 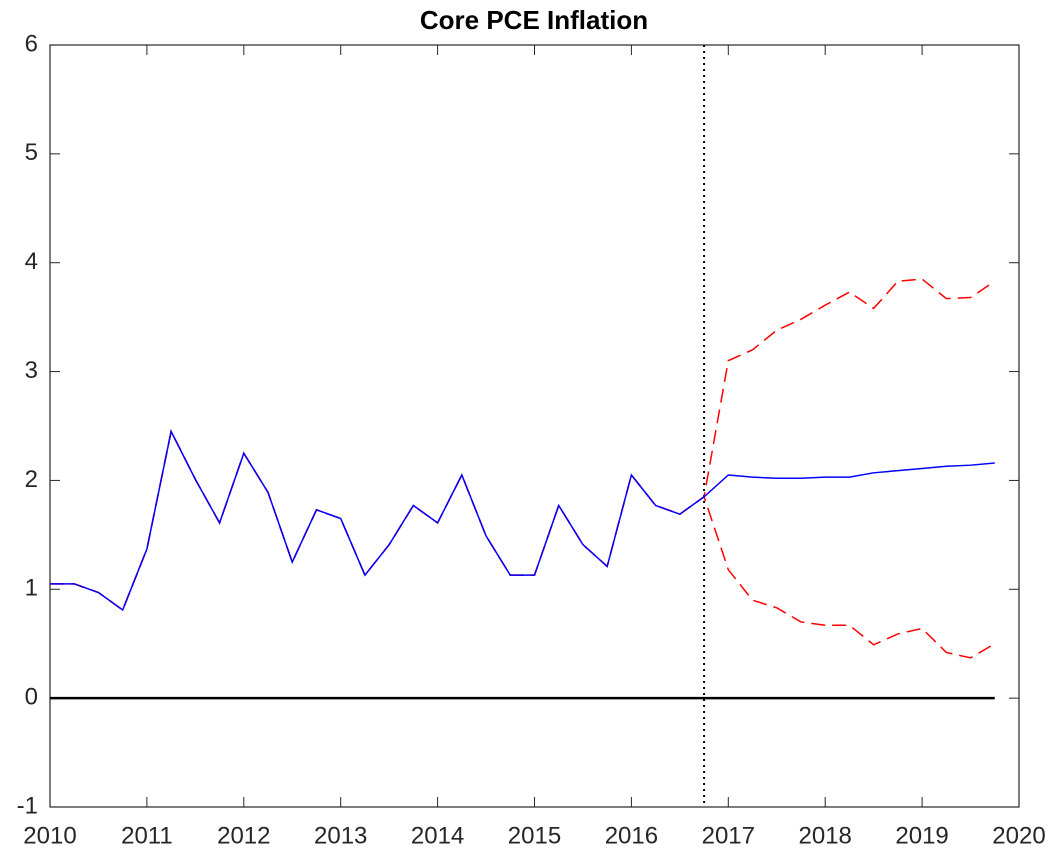 What do you see at coordinates (631, 835) in the screenshot?
I see `x-tick-label: 2016` at bounding box center [631, 835].